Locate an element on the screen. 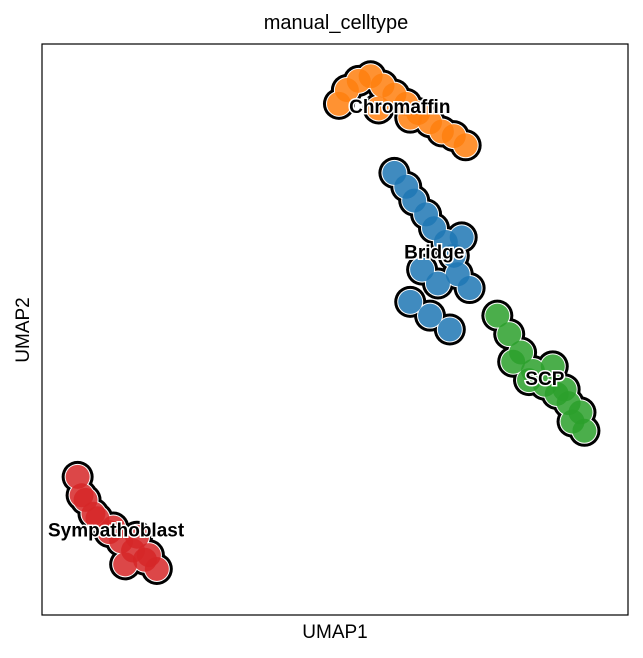 The image size is (643, 658). cluster-label-chromaffin: Chromaffin is located at coordinates (399, 107).